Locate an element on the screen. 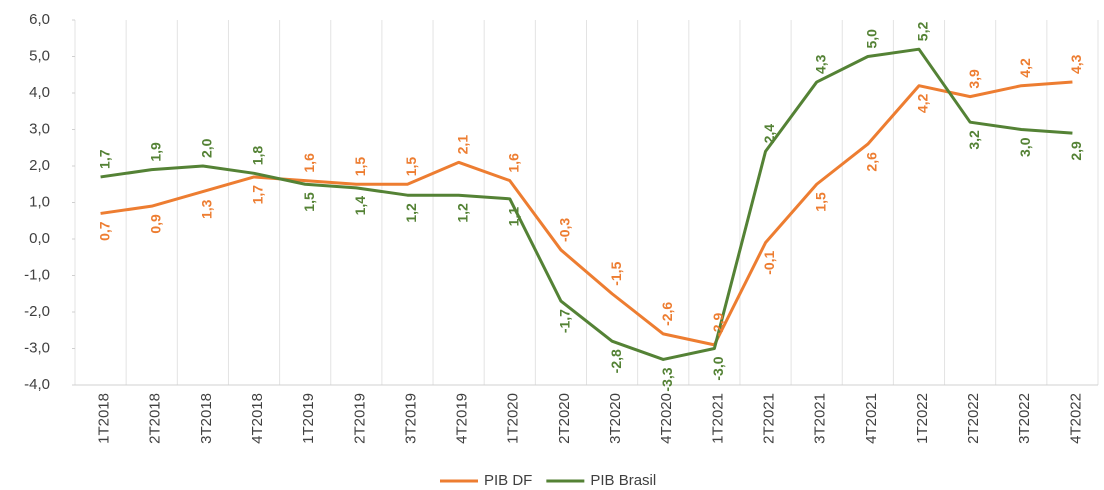  y-tick-label: -1,0 is located at coordinates (37, 274).